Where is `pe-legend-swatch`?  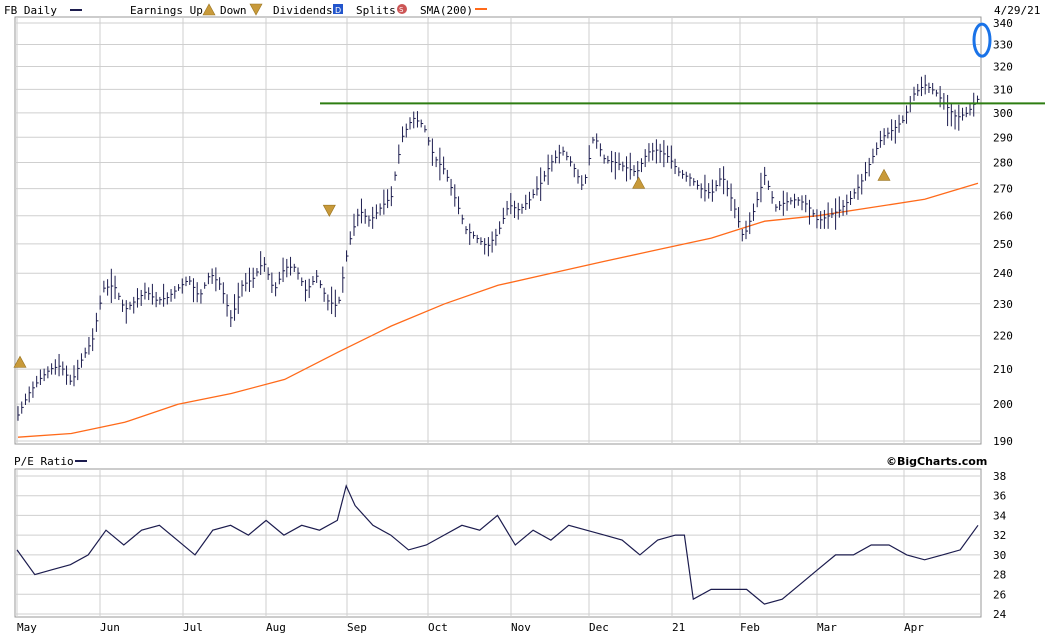
pe-legend-swatch is located at coordinates (81, 461).